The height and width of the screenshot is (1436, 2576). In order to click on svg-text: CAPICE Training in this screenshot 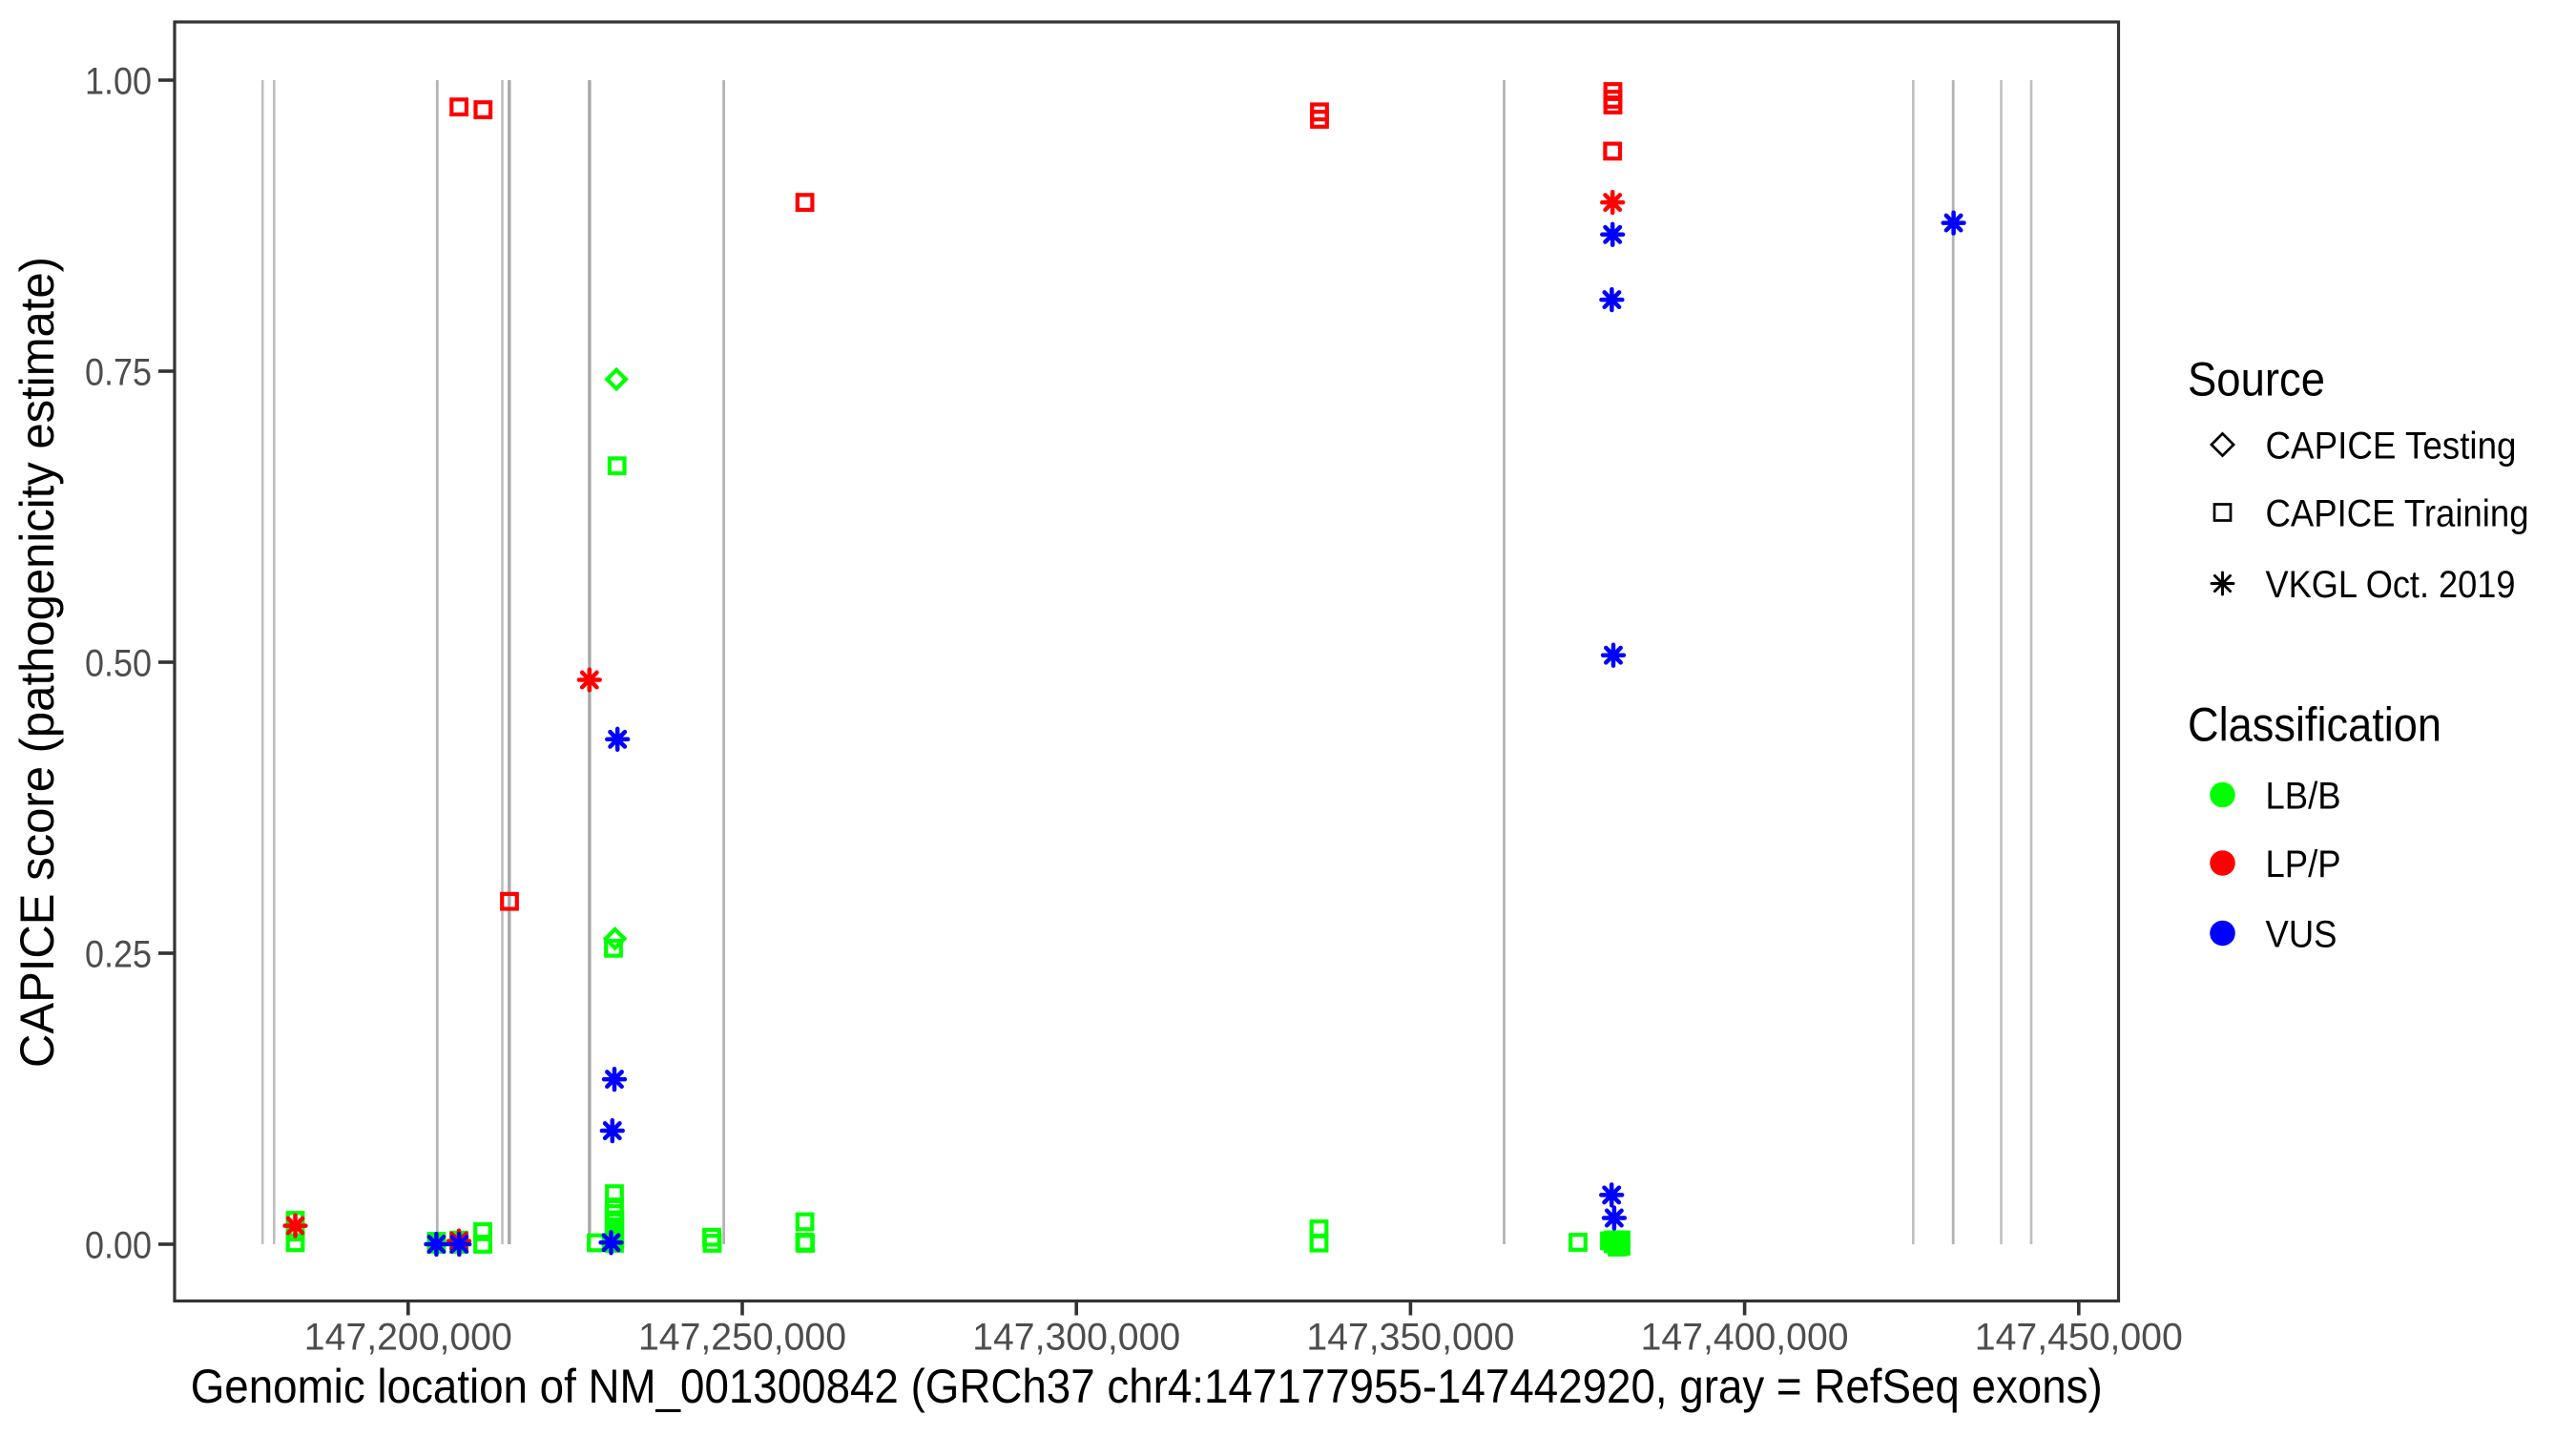, I will do `click(2397, 514)`.